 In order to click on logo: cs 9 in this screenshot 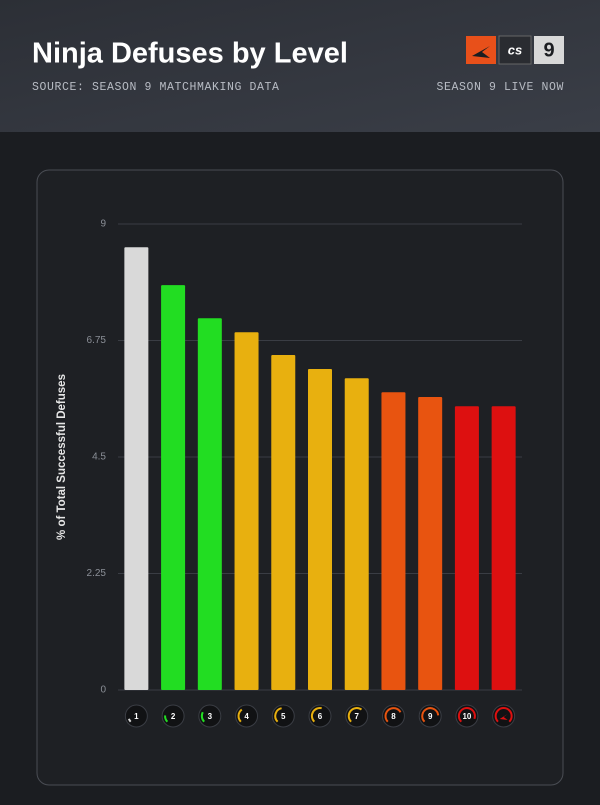, I will do `click(515, 50)`.